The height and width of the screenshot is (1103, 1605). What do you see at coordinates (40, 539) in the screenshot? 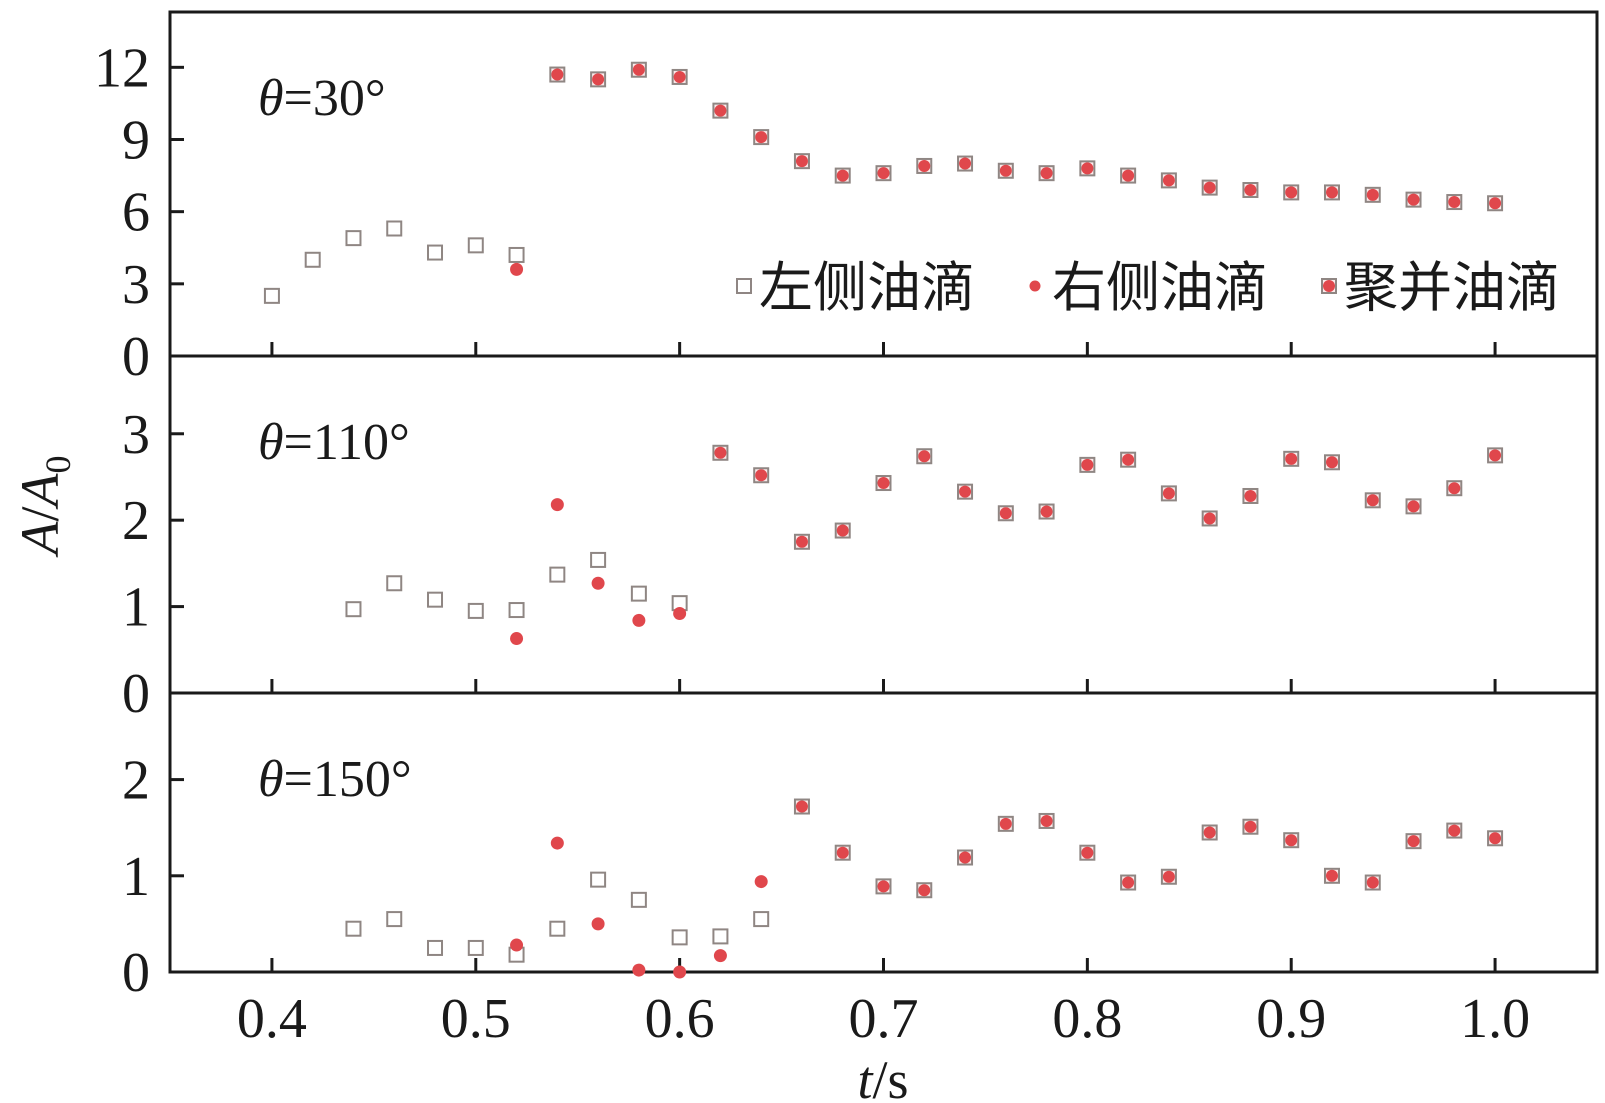
I see `y-axis-variable: A` at bounding box center [40, 539].